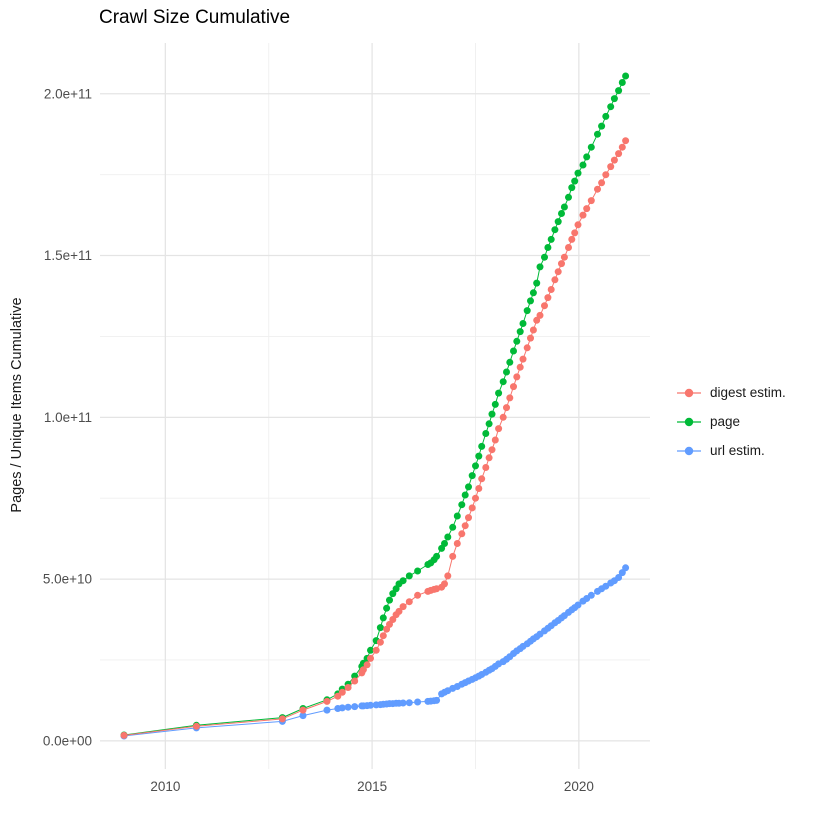 Image resolution: width=826 pixels, height=827 pixels. I want to click on svg-text: 1.5e+11, so click(68, 255).